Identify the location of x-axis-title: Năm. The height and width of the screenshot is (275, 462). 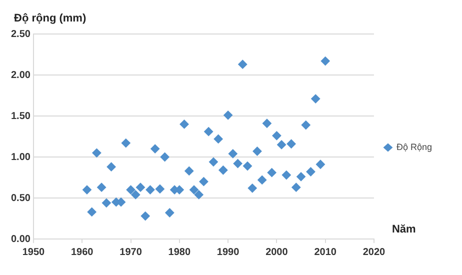
(404, 230).